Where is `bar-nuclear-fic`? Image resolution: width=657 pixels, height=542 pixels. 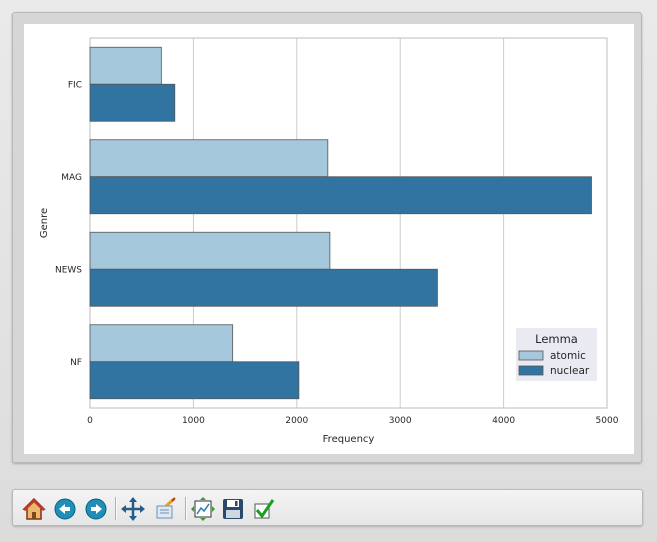
bar-nuclear-fic is located at coordinates (132, 102).